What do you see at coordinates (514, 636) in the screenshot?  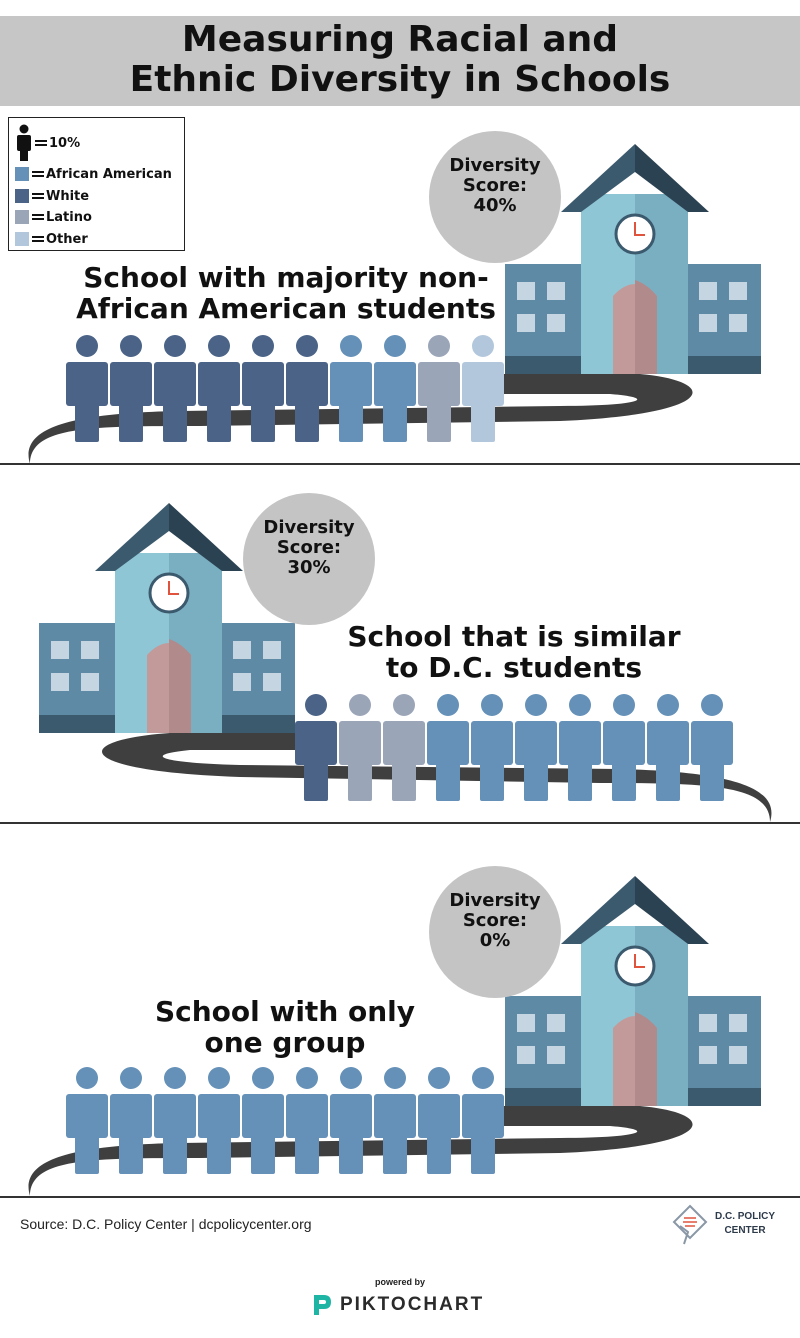 I see `school-label-line1: School that is similar` at bounding box center [514, 636].